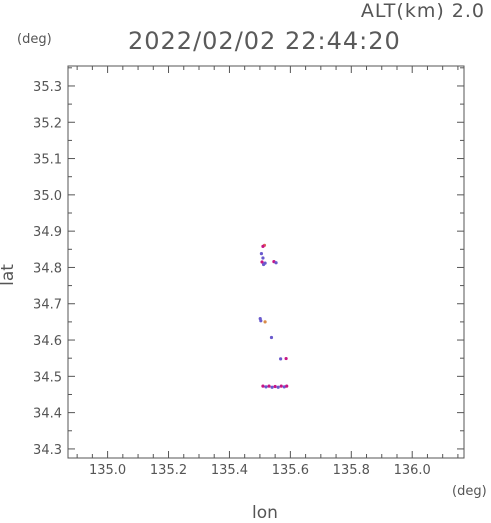 This screenshot has width=491, height=523. I want to click on data-points, so click(273, 316).